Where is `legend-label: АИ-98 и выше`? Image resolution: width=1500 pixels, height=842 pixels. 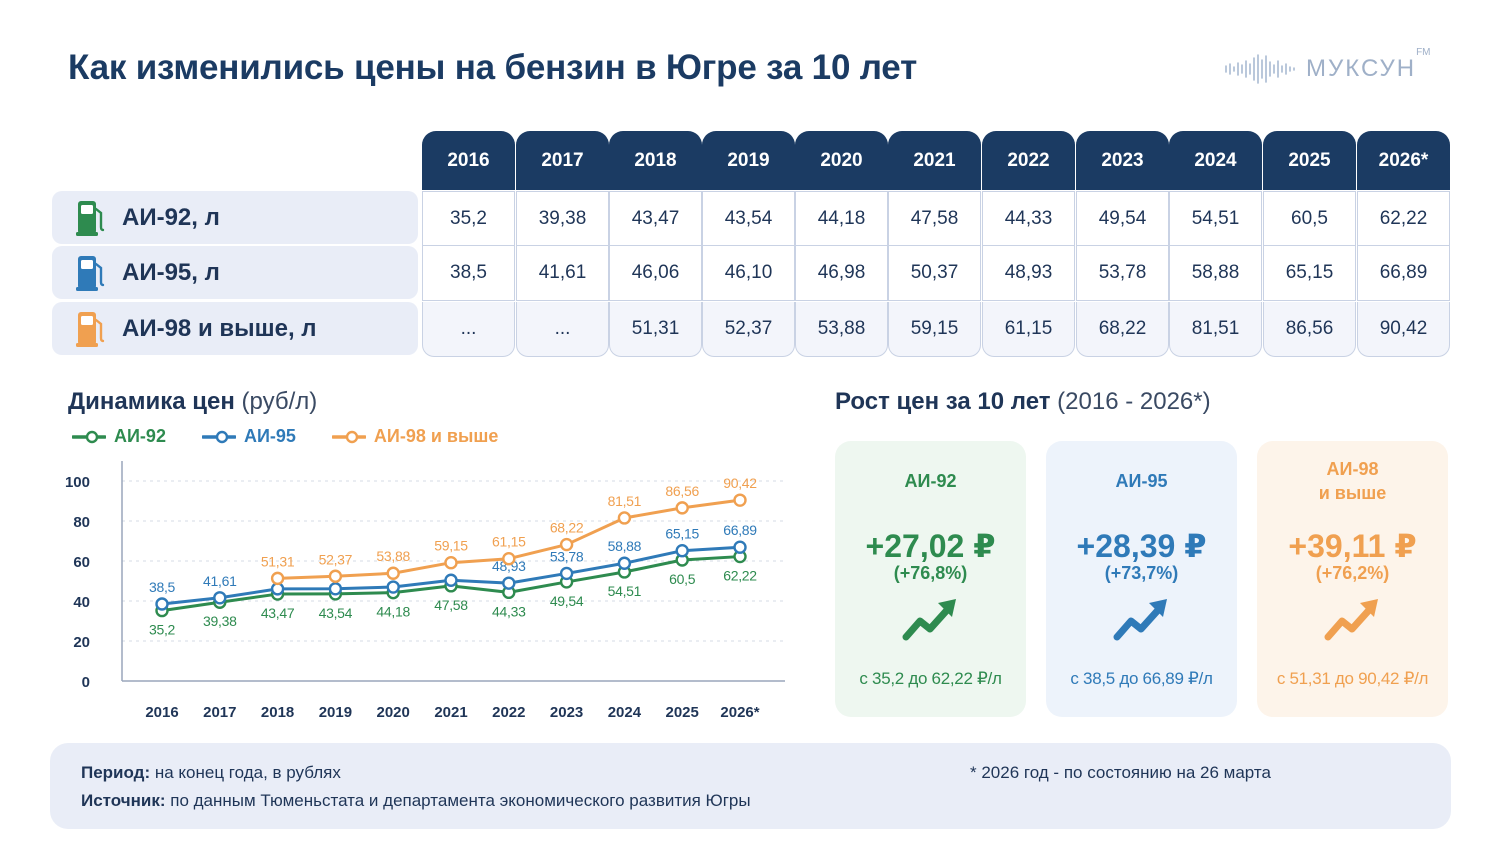
legend-label: АИ-98 и выше is located at coordinates (436, 436).